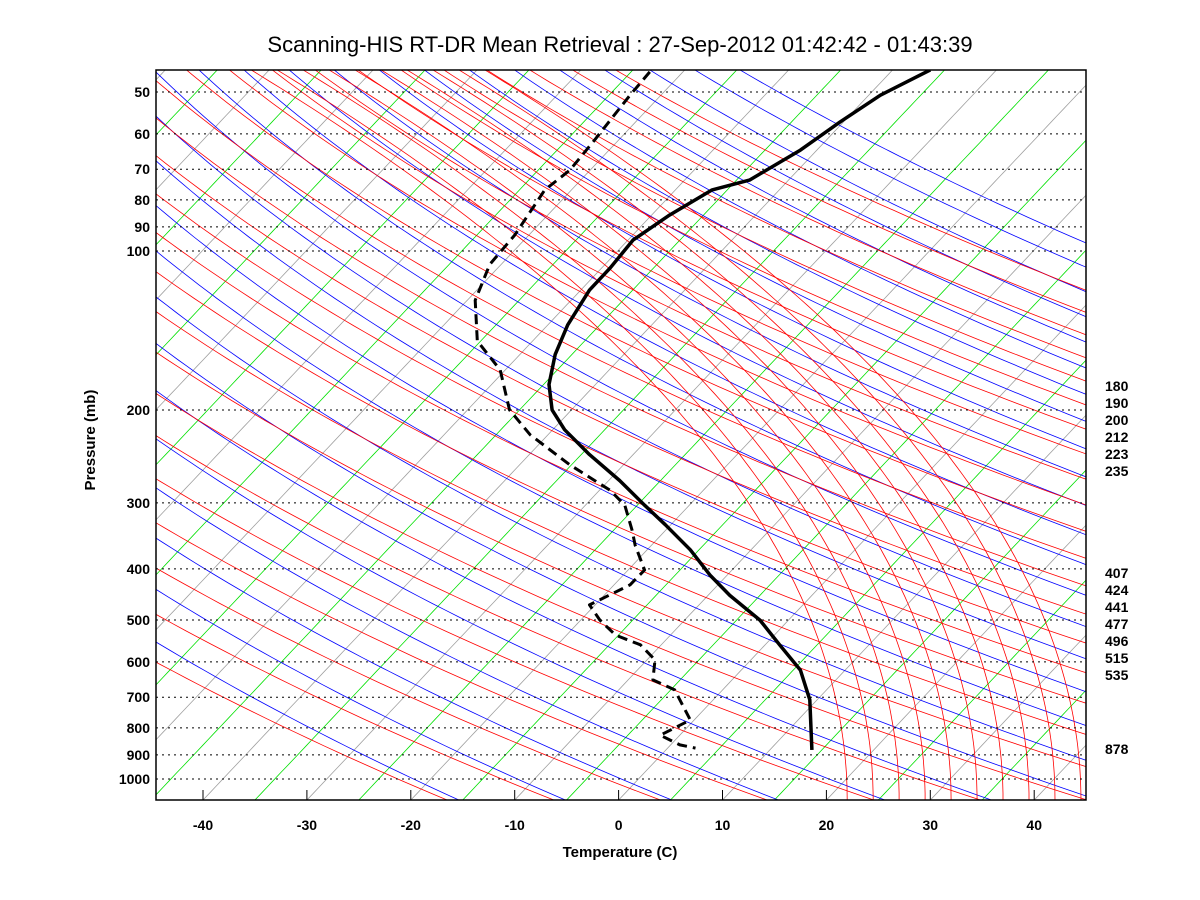  What do you see at coordinates (1117, 437) in the screenshot?
I see `right-pressure-label: 212` at bounding box center [1117, 437].